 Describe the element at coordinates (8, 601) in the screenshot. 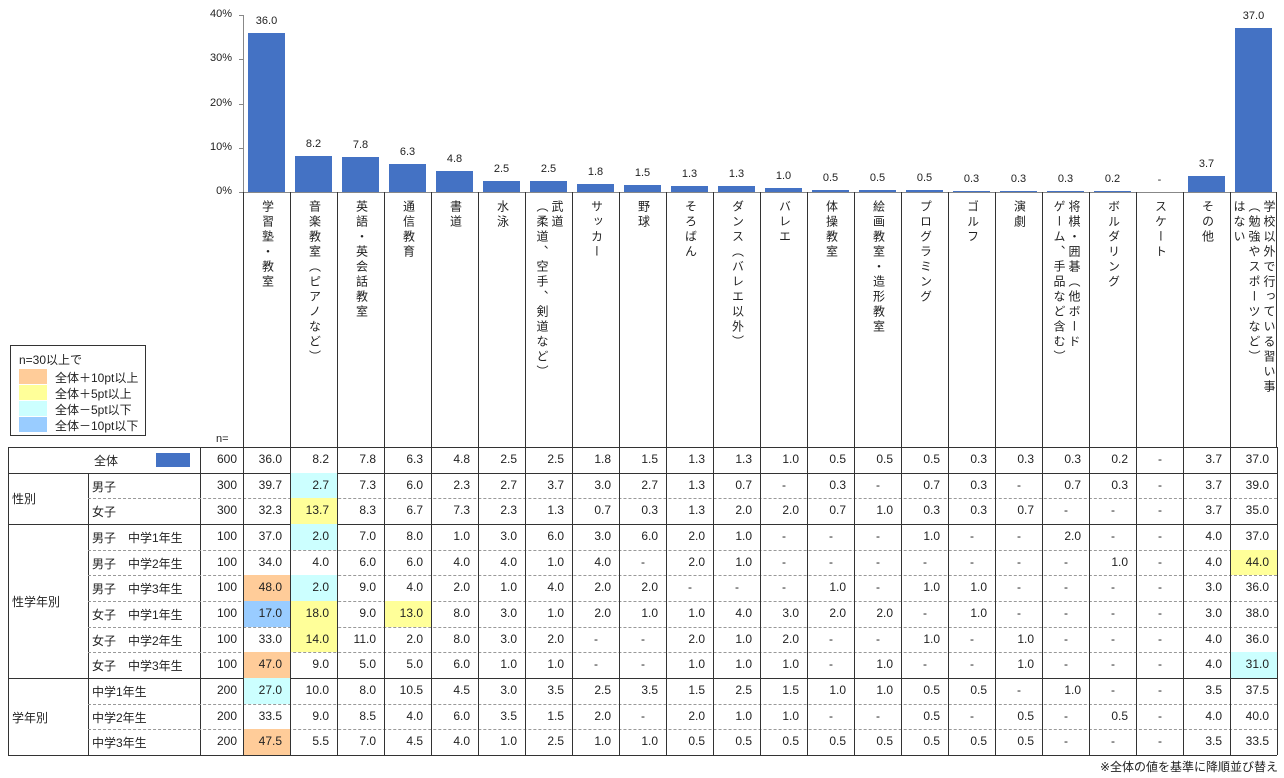

I see `table-left-border` at that location.